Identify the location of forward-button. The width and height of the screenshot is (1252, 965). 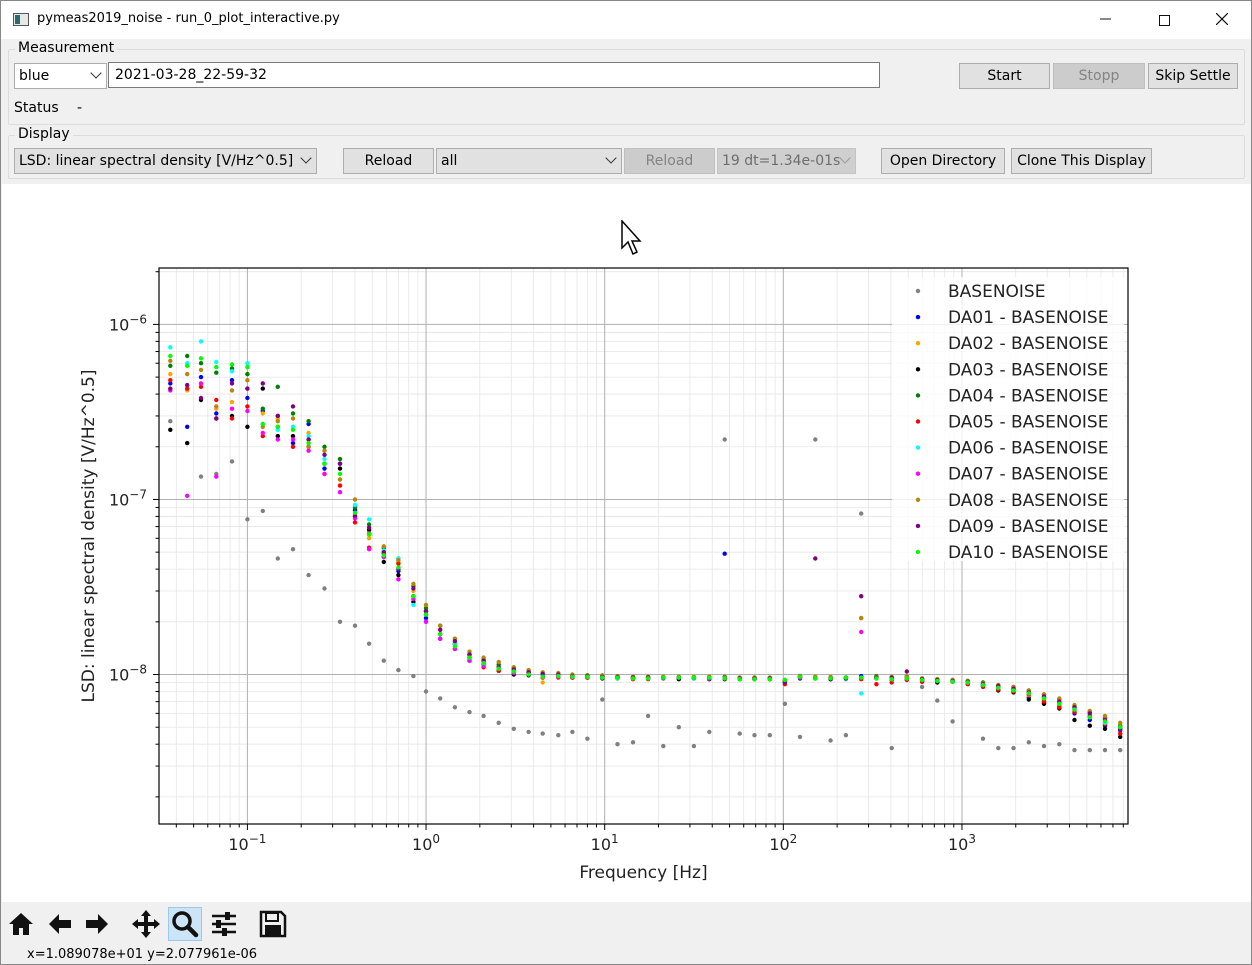
(97, 924).